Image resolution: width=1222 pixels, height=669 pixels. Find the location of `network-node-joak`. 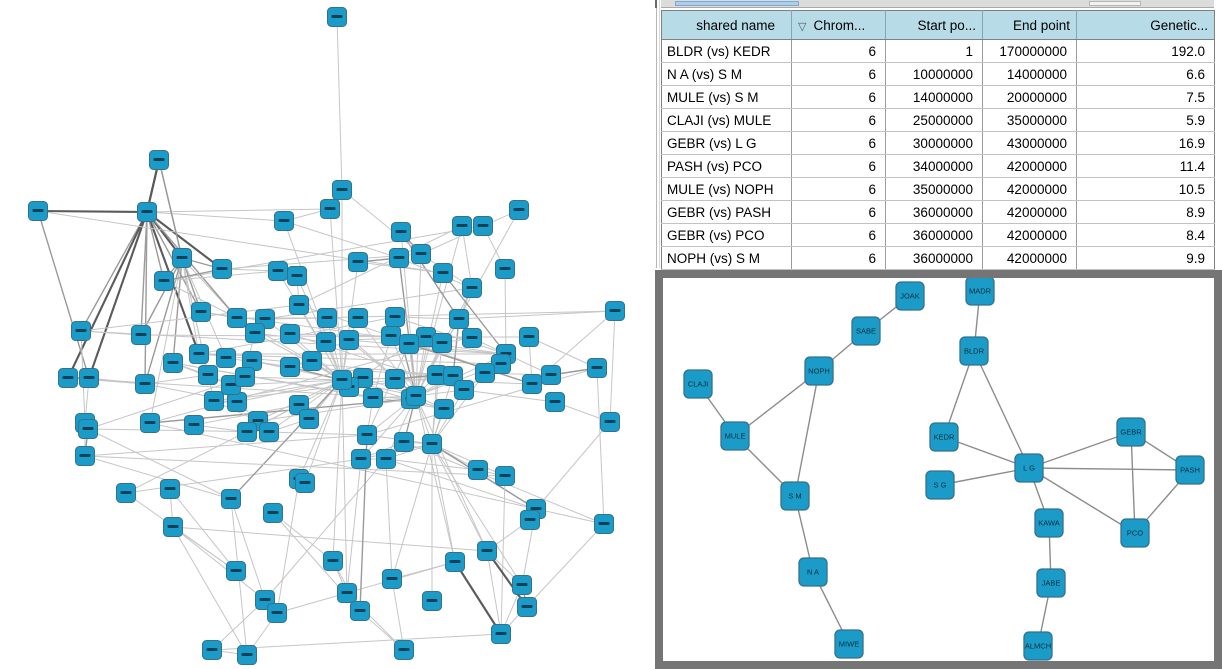

network-node-joak is located at coordinates (910, 296).